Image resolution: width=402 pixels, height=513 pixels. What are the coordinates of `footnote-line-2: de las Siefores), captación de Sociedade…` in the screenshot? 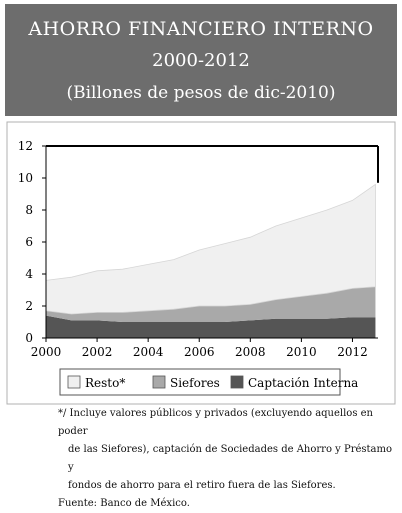 It's located at (230, 458).